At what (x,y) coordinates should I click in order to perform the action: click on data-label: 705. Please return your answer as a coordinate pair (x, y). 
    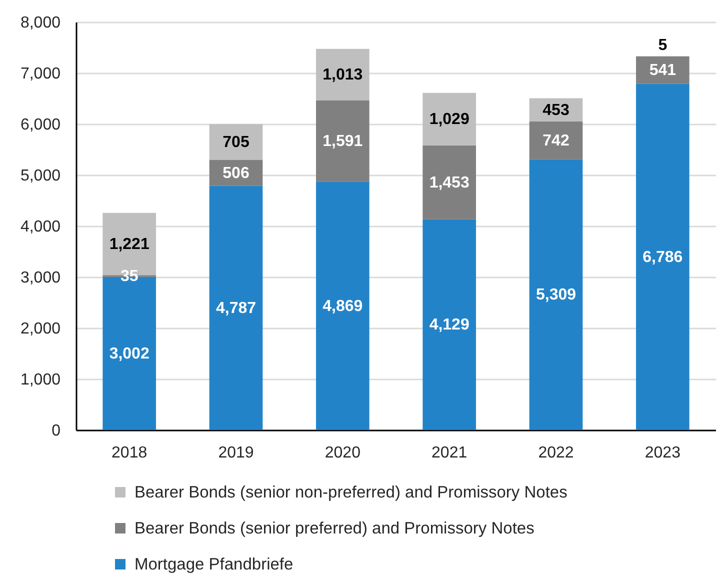
    Looking at the image, I should click on (236, 143).